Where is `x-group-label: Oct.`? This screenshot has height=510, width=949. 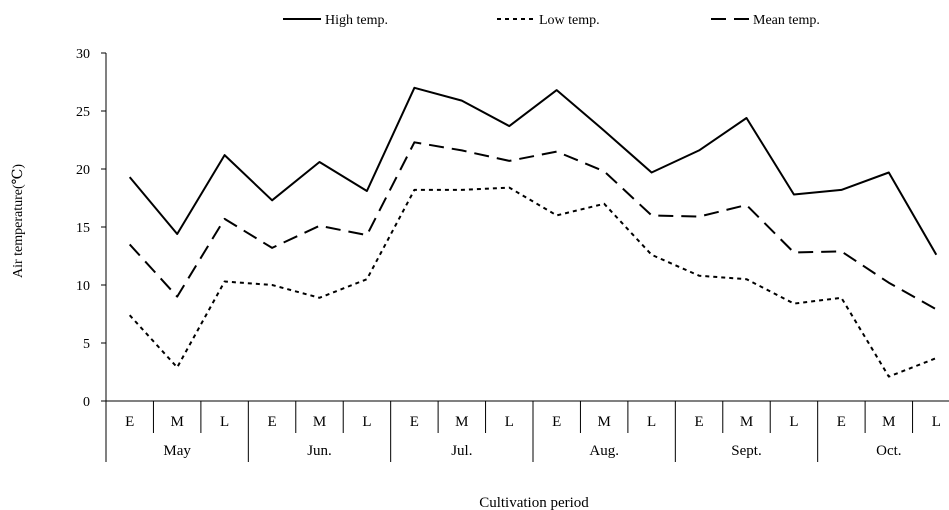
x-group-label: Oct. is located at coordinates (888, 451).